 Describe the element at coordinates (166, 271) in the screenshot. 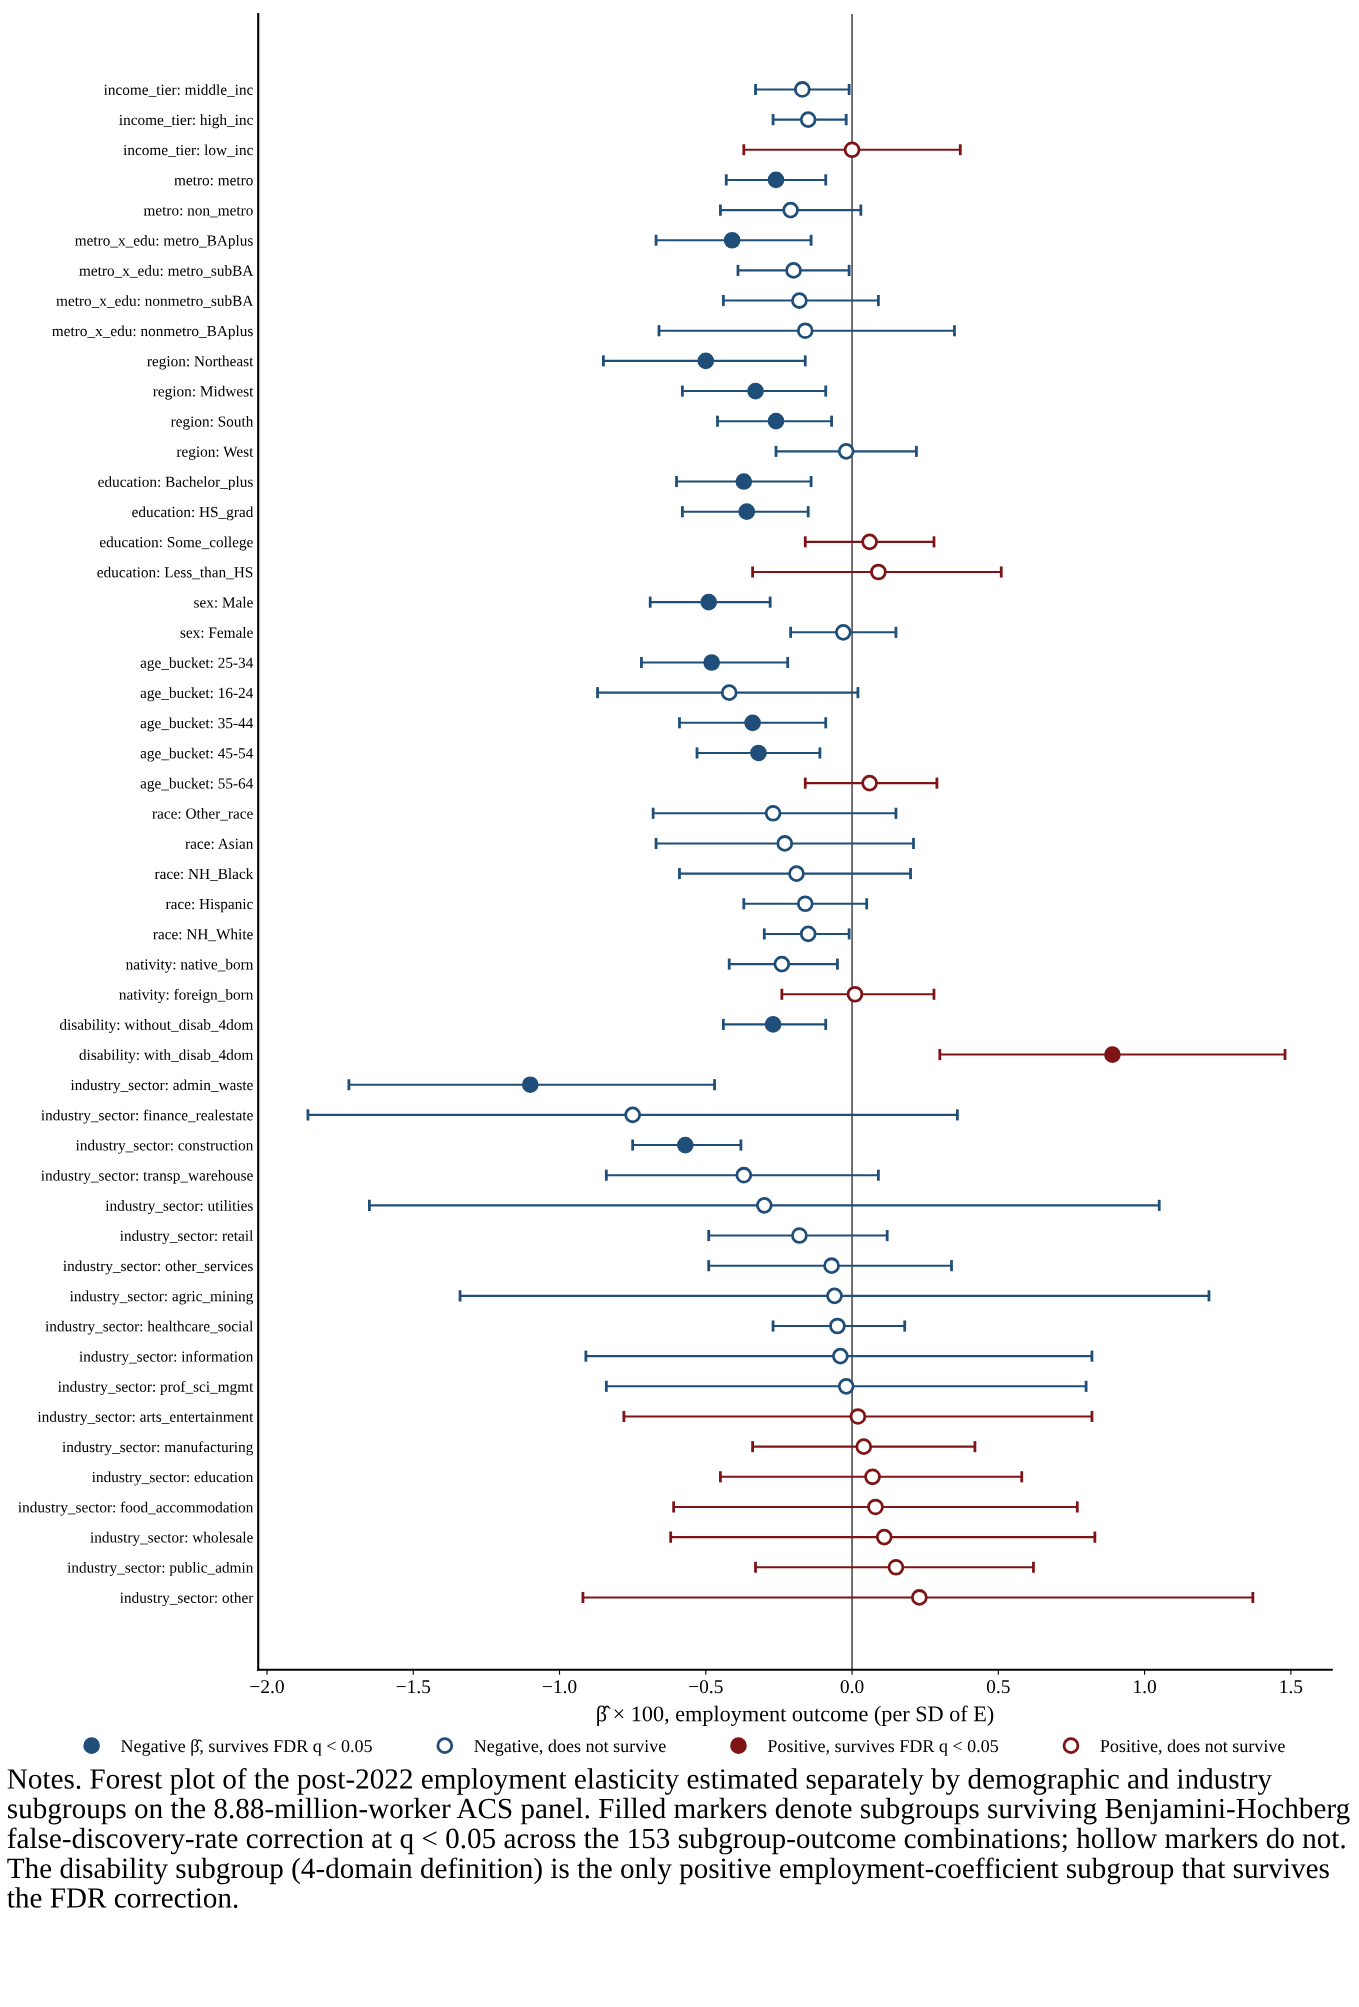

I see `y-tick-label: metro_x_edu: metro_subBA` at that location.